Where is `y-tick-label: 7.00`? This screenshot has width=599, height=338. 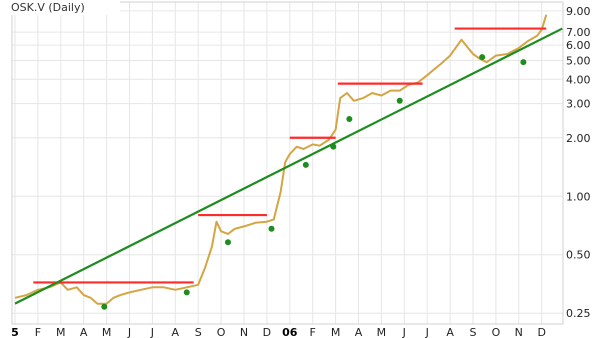 y-tick-label: 7.00 is located at coordinates (578, 32).